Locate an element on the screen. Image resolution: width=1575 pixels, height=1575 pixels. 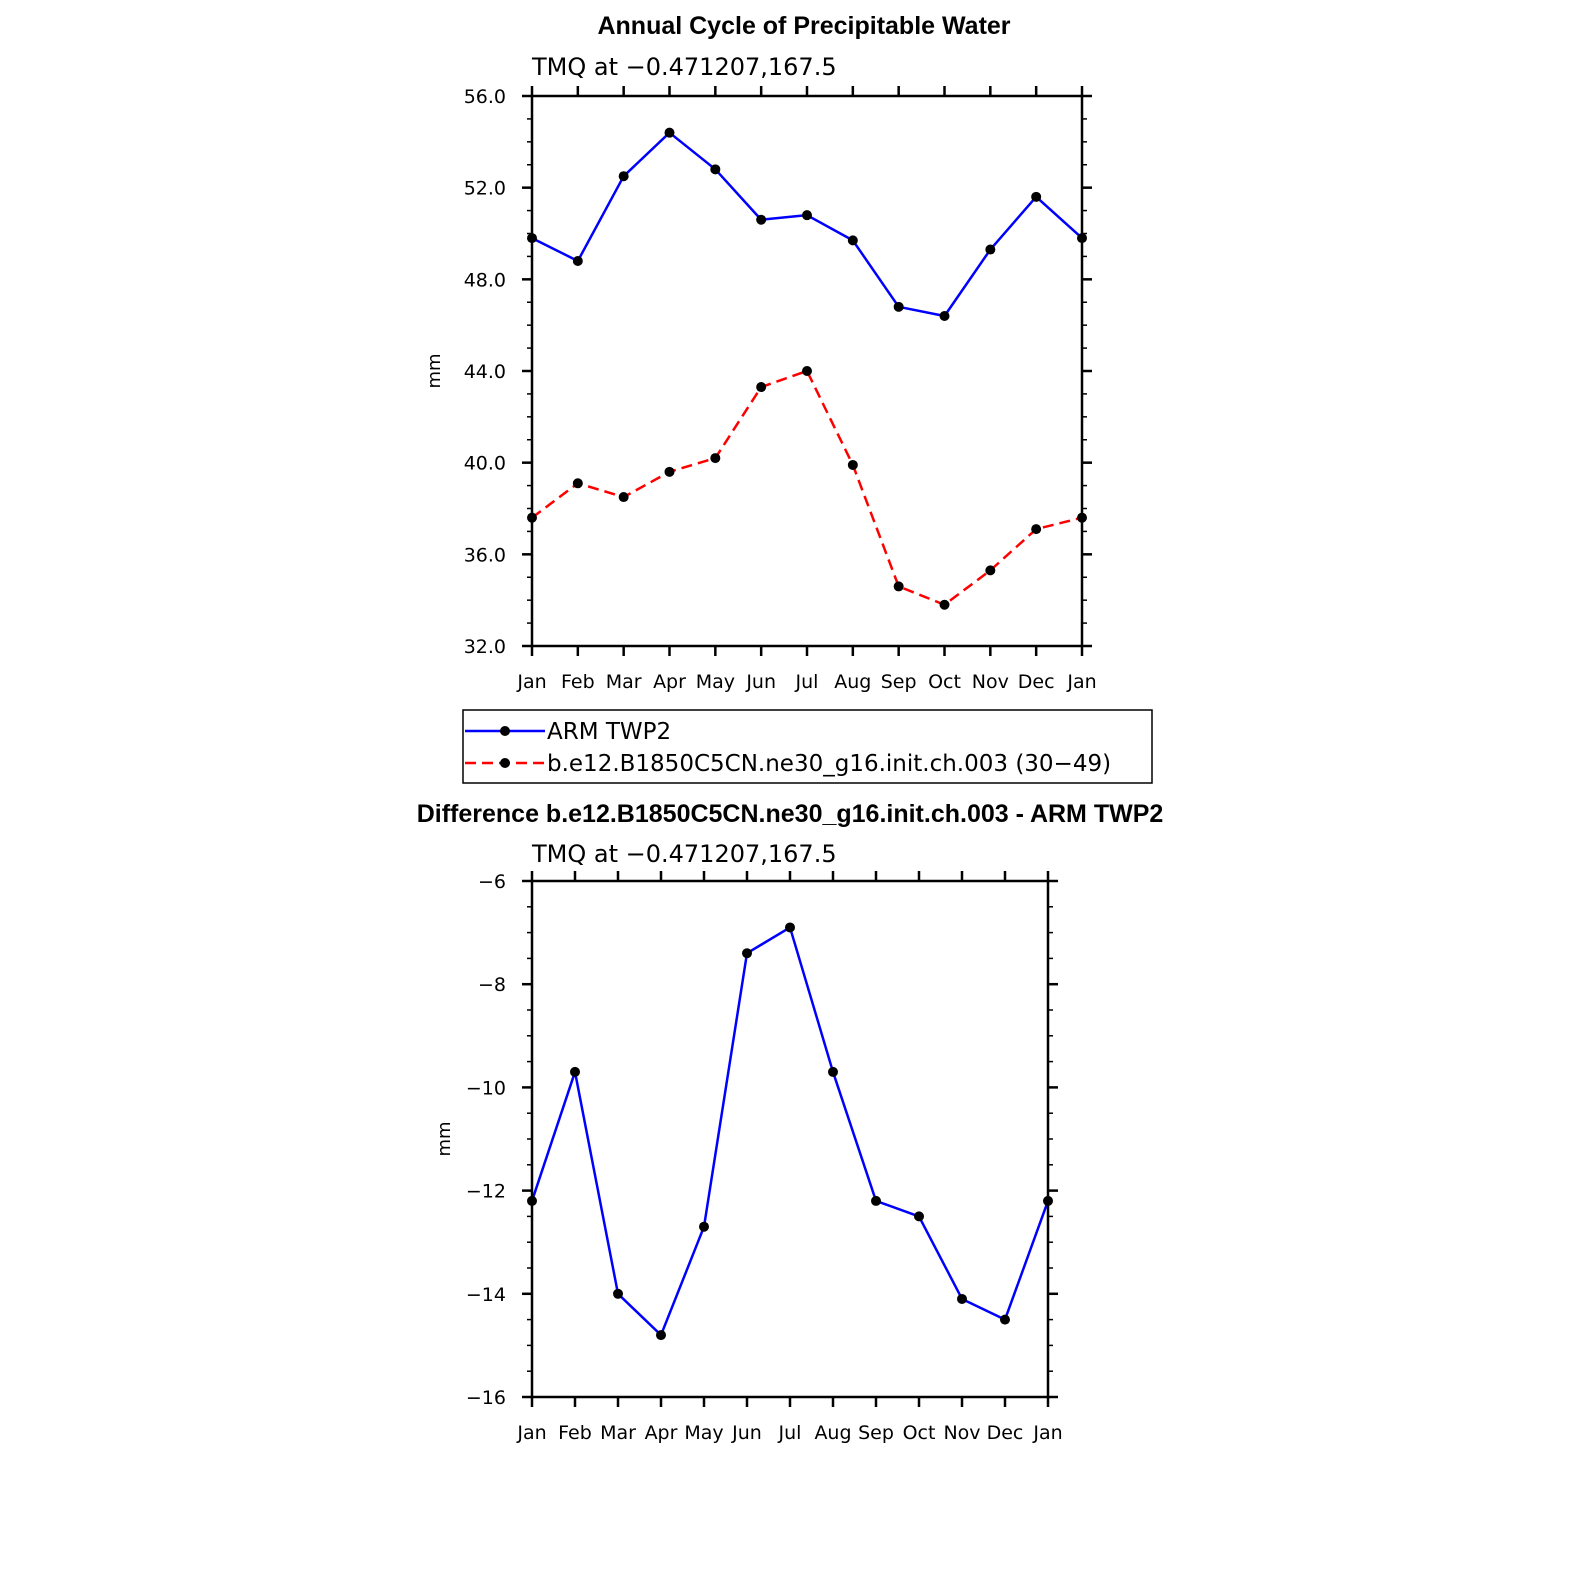
y-tick-label: 52.0 is located at coordinates (485, 189).